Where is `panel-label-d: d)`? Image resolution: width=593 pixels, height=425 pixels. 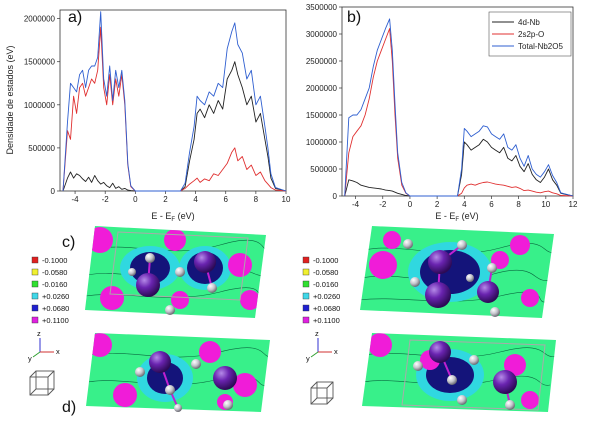
panel-label-d: d) is located at coordinates (69, 407).